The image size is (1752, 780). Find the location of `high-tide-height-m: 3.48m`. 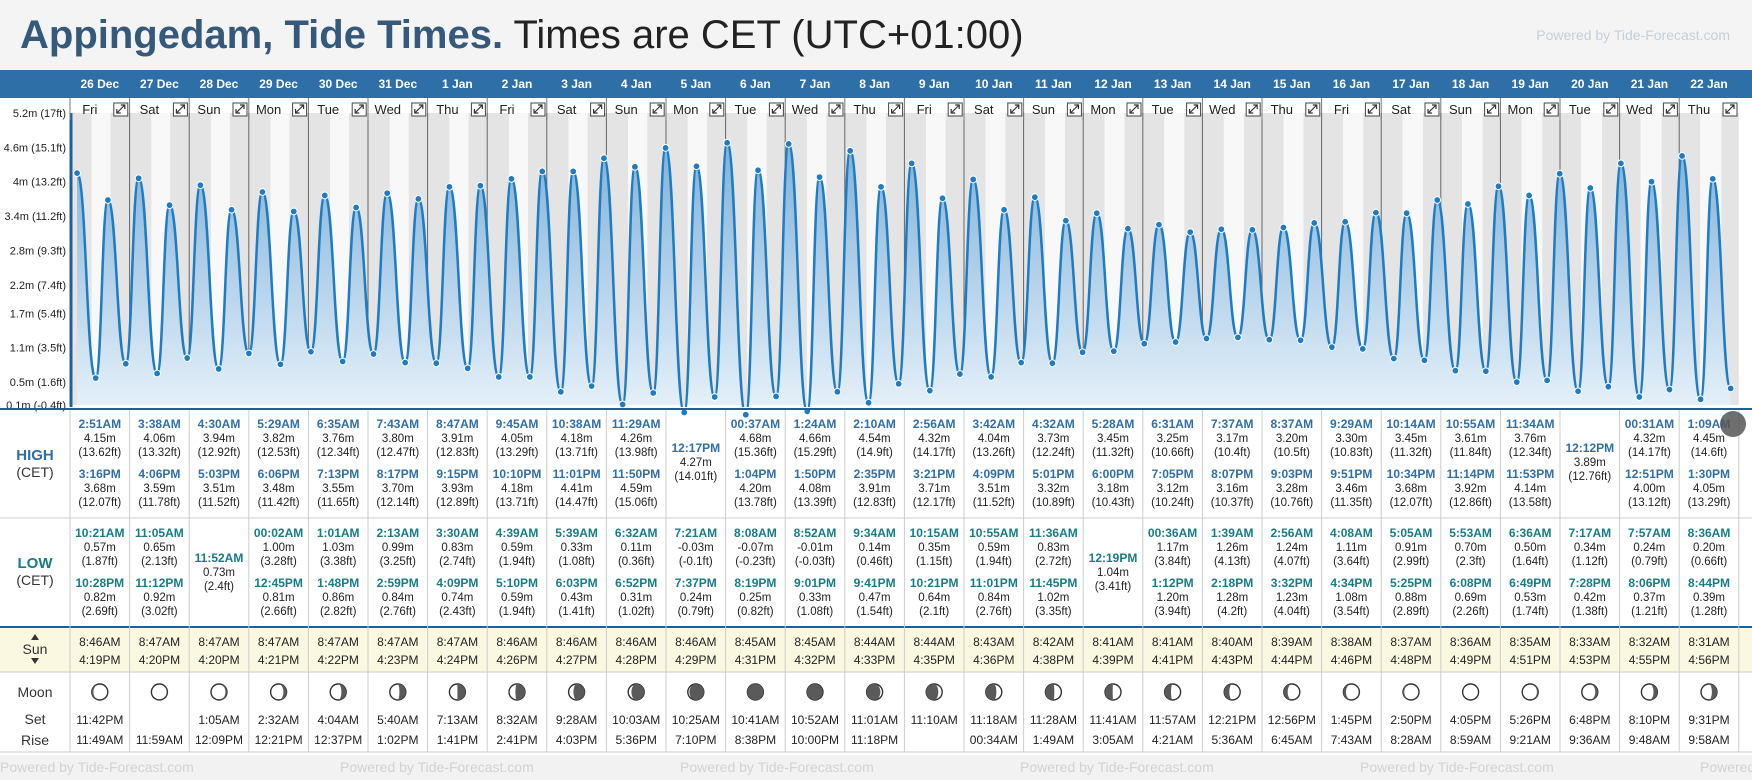

high-tide-height-m: 3.48m is located at coordinates (279, 489).